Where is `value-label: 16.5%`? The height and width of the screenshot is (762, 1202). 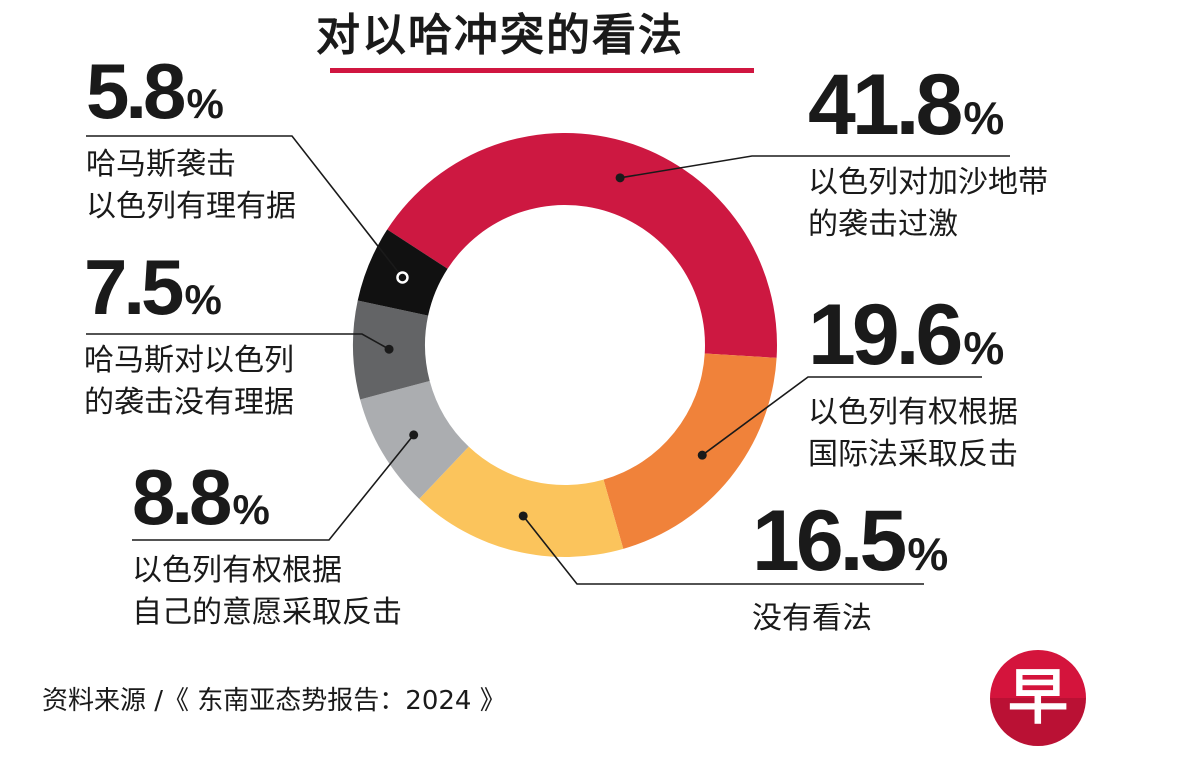 value-label: 16.5% is located at coordinates (850, 541).